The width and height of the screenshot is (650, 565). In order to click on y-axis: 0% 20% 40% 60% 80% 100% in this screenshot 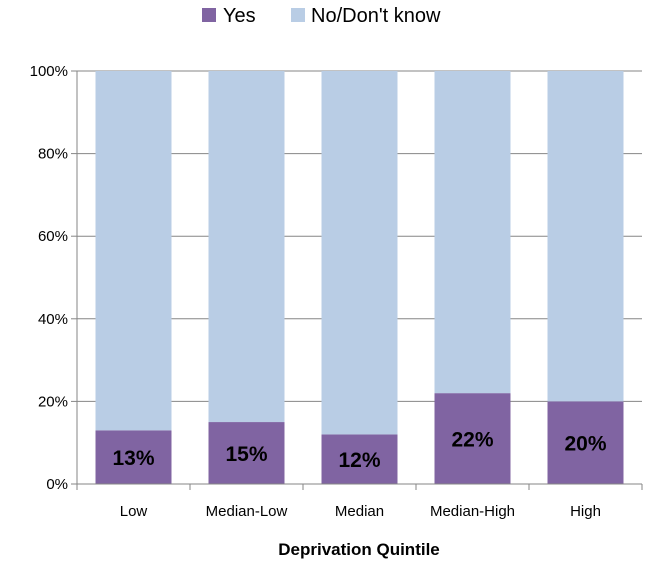, I will do `click(54, 278)`.